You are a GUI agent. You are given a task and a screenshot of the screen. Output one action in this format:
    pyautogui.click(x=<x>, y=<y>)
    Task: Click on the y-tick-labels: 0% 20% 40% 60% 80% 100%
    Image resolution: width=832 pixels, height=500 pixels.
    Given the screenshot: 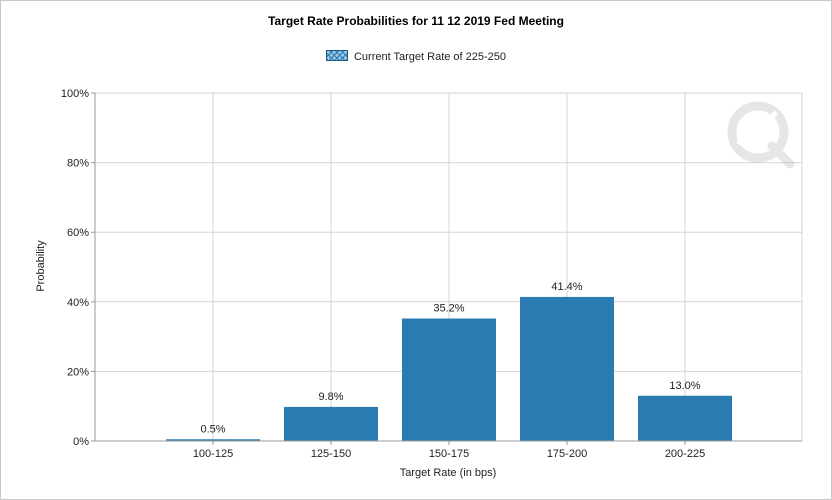 What is the action you would take?
    pyautogui.click(x=75, y=268)
    